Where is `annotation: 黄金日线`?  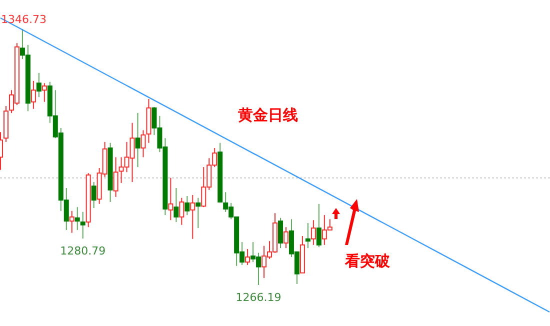 annotation: 黄金日线 is located at coordinates (268, 115).